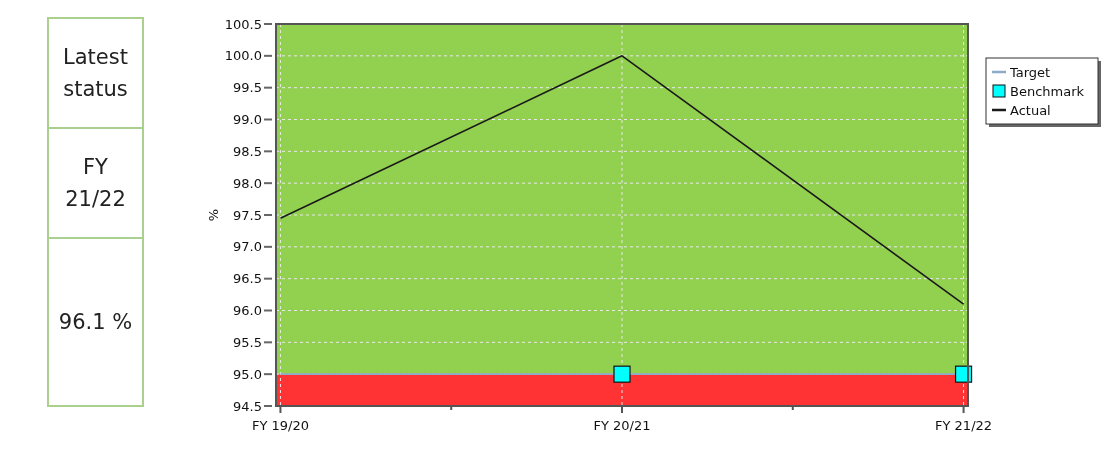 The width and height of the screenshot is (1120, 451). Describe the element at coordinates (247, 120) in the screenshot. I see `y-tick-label: 99.0` at that location.